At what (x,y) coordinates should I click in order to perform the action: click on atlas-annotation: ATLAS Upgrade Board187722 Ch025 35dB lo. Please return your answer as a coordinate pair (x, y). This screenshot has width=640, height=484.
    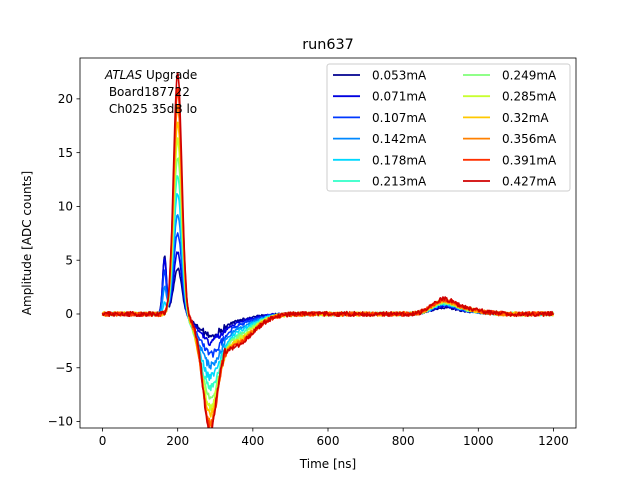
    Looking at the image, I should click on (150, 92).